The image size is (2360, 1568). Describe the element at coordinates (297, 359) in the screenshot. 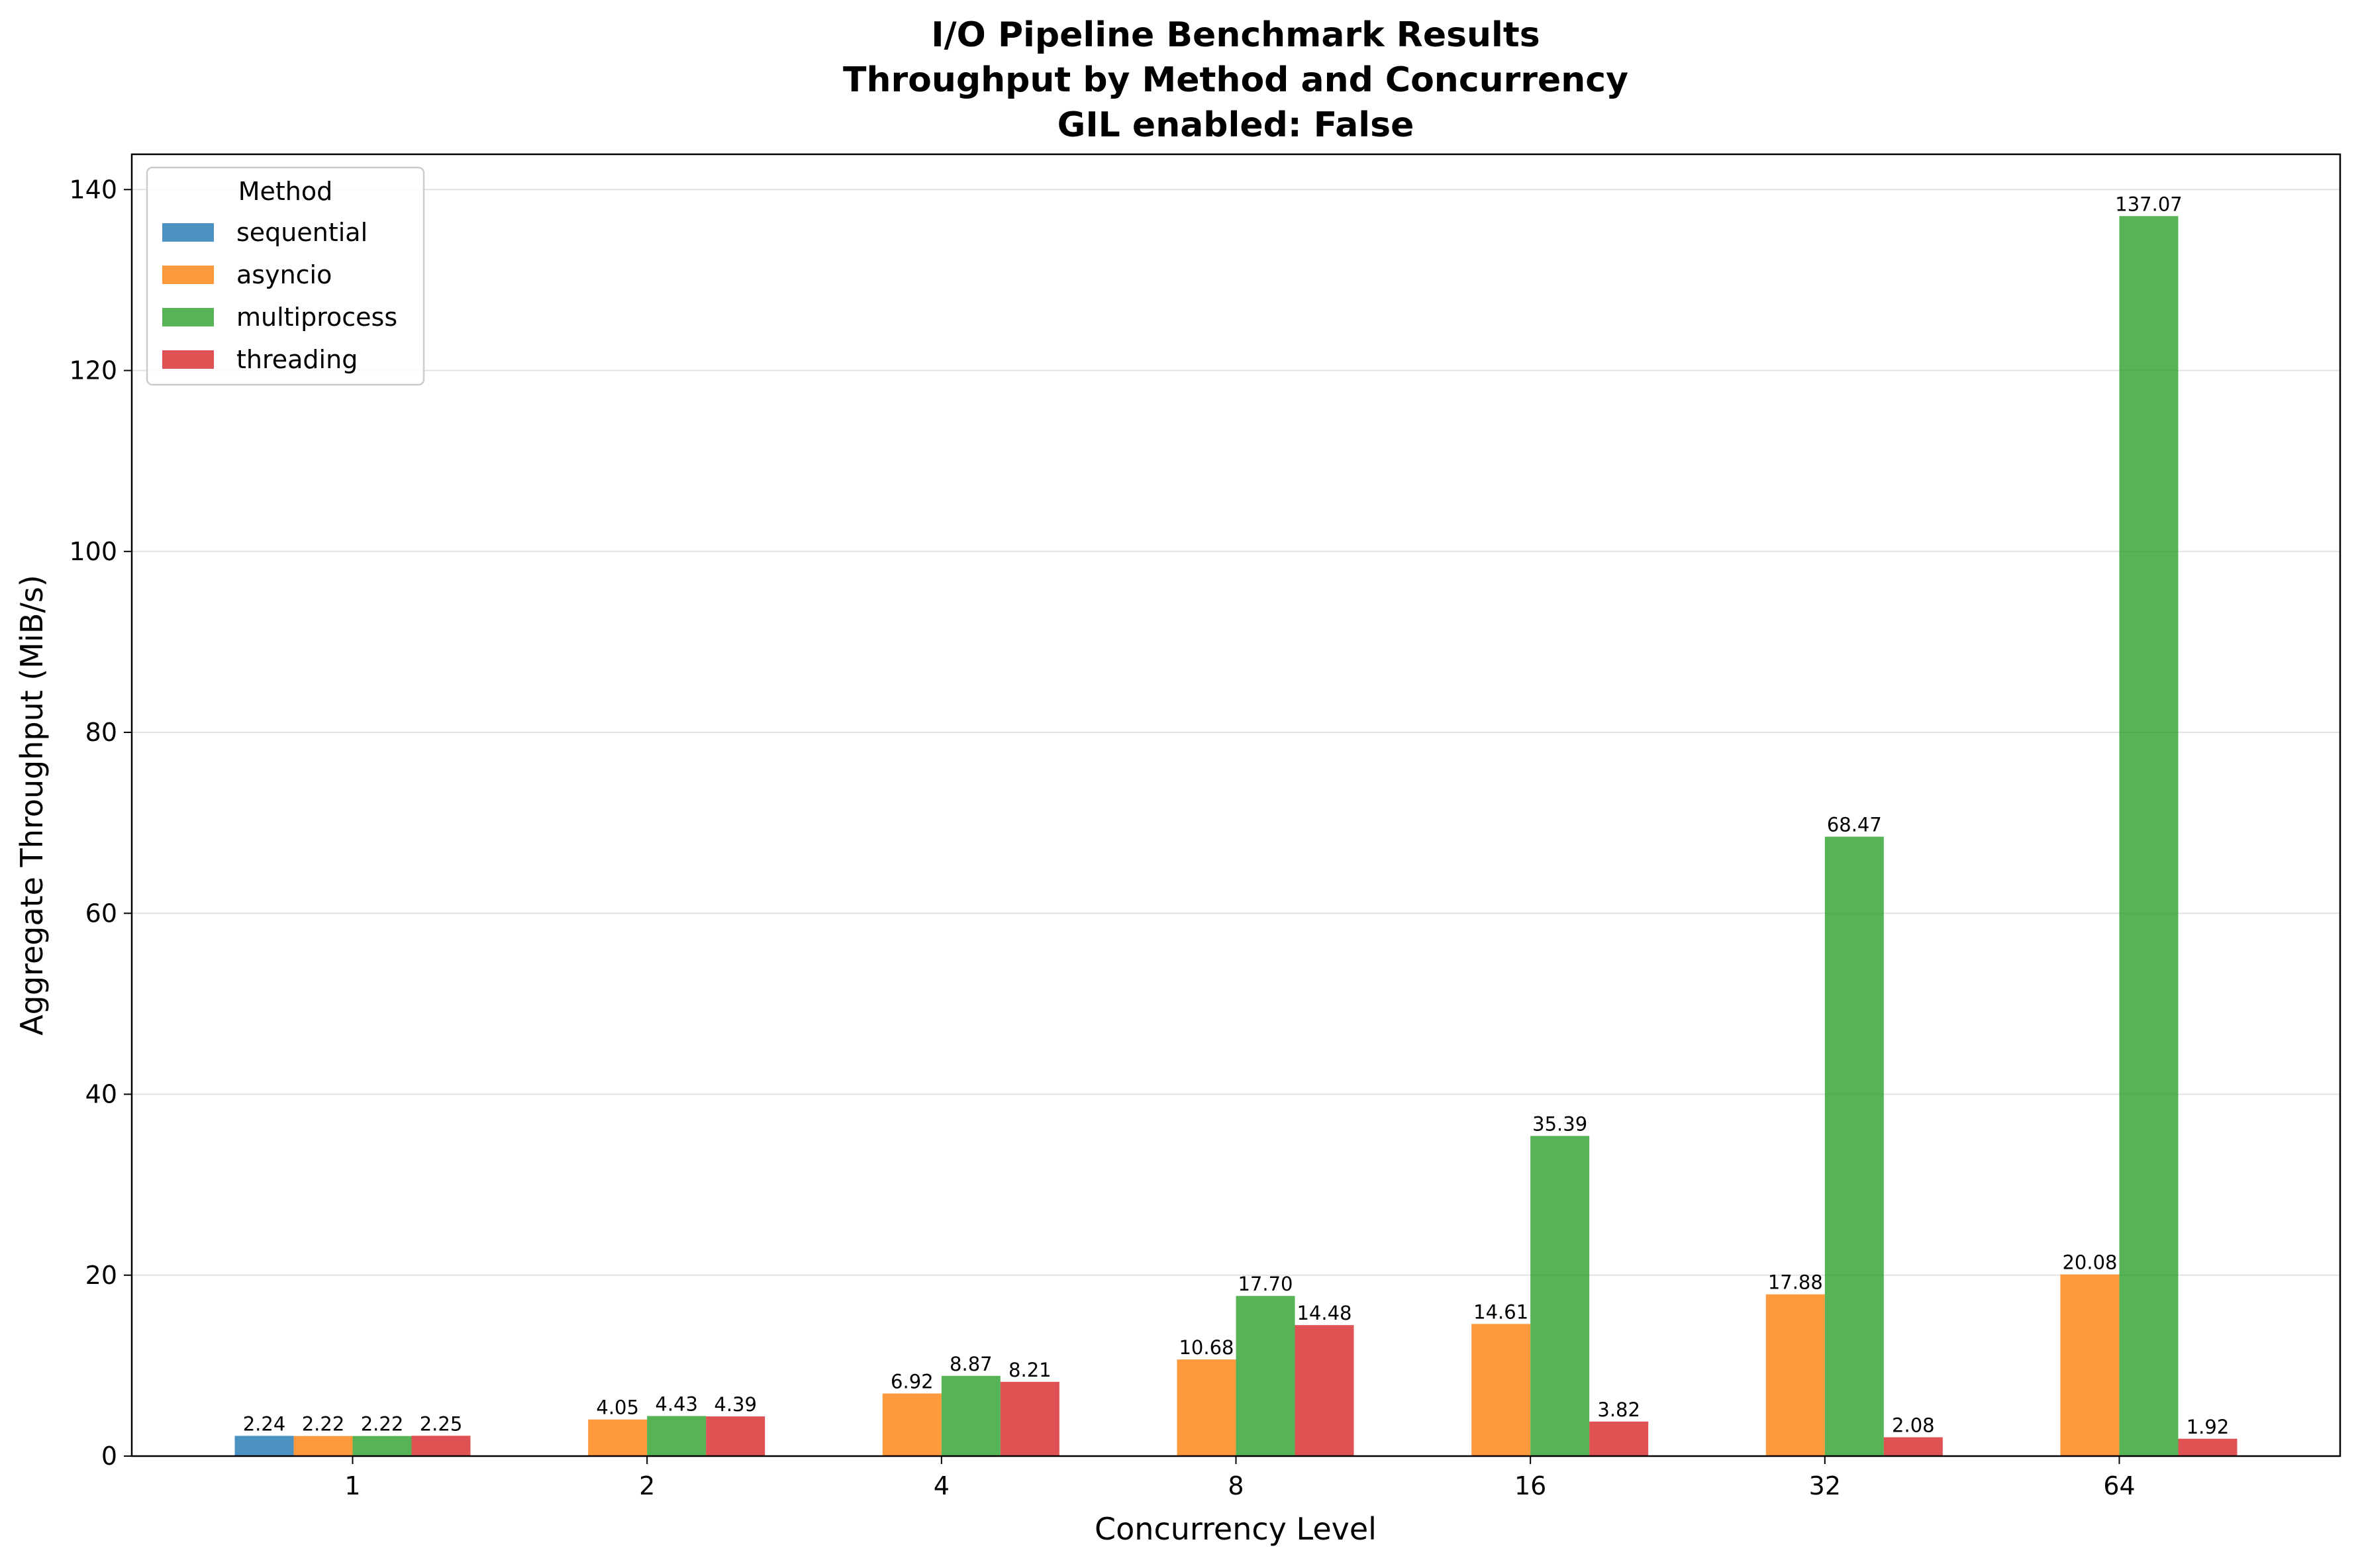

I see `legend-label-threading: threading` at that location.